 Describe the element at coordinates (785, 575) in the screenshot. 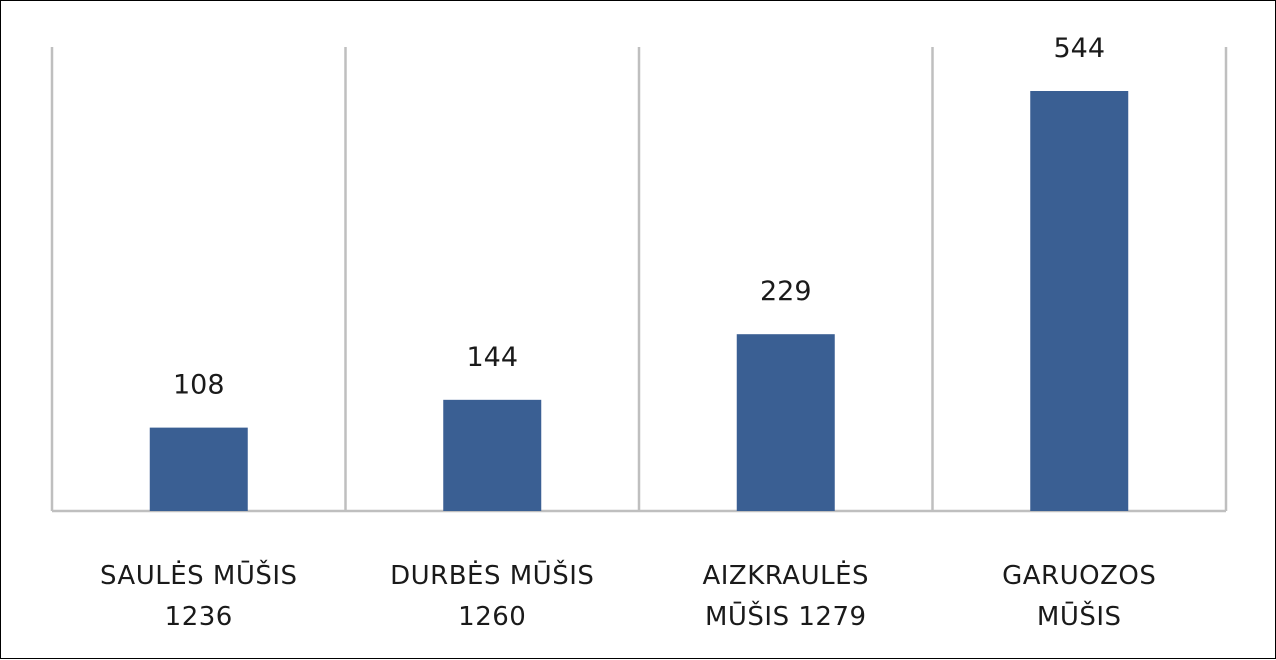

I see `category-label-3-line-1: AIZKRAULĖS` at that location.